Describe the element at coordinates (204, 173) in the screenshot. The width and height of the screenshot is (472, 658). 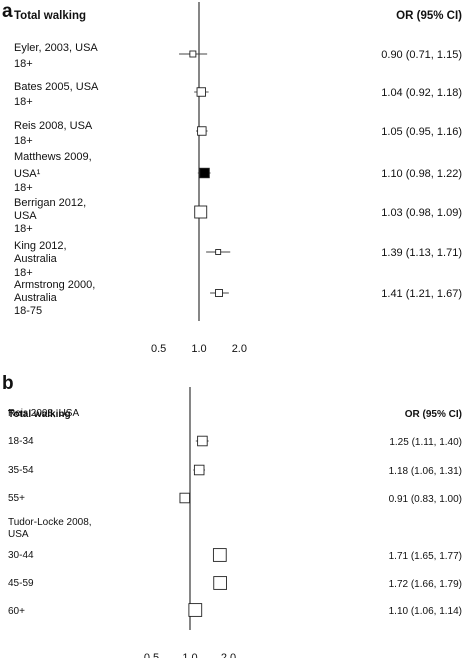
I see `point-estimate-filled` at that location.